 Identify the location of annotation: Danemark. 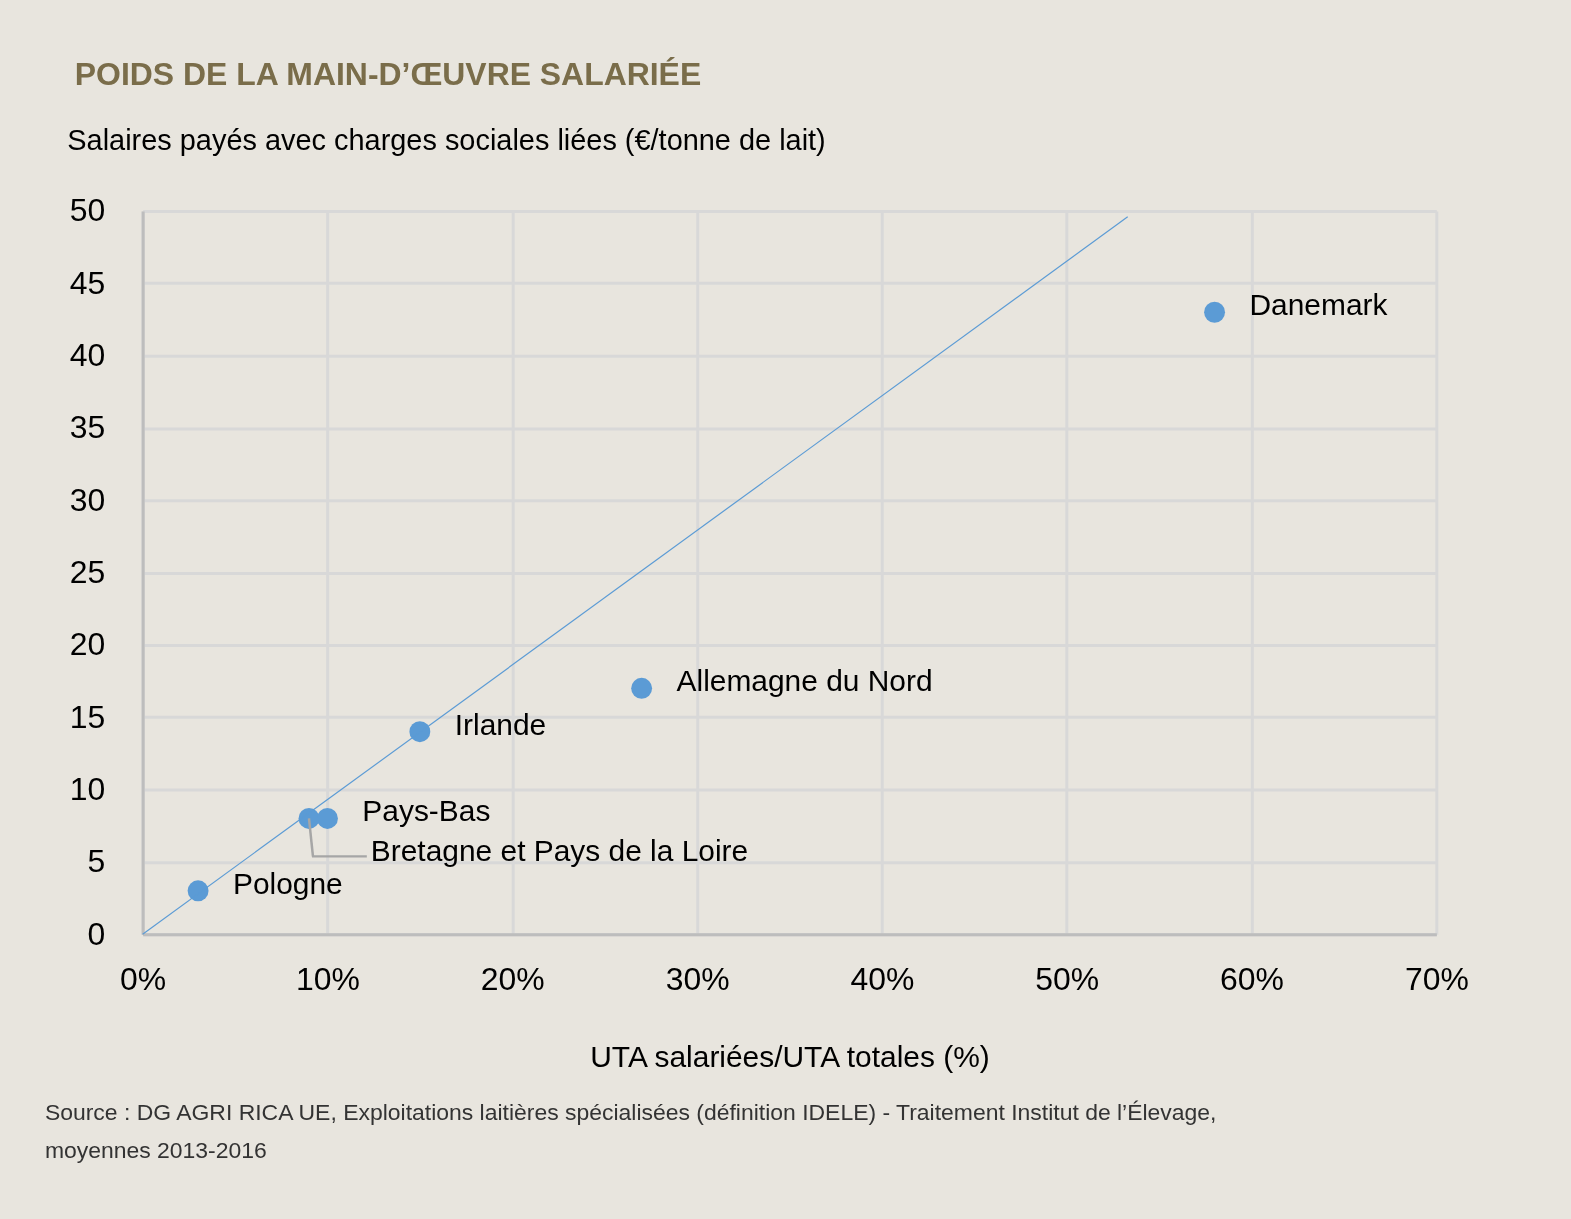
(1318, 305).